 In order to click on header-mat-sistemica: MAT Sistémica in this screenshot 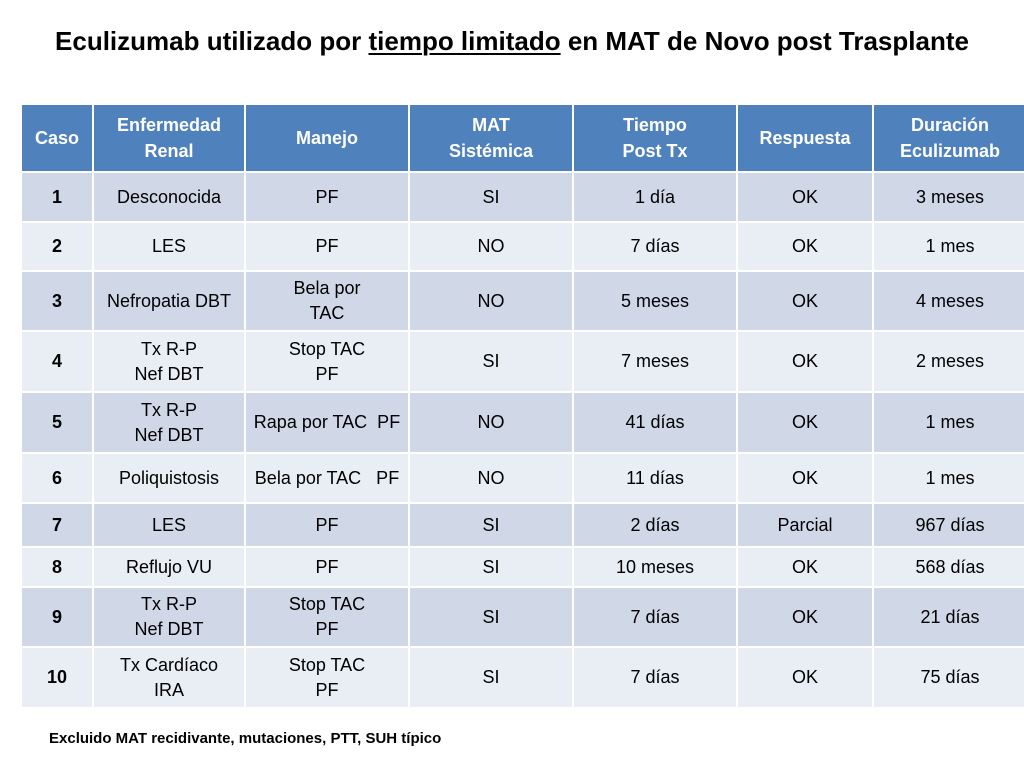, I will do `click(491, 138)`.